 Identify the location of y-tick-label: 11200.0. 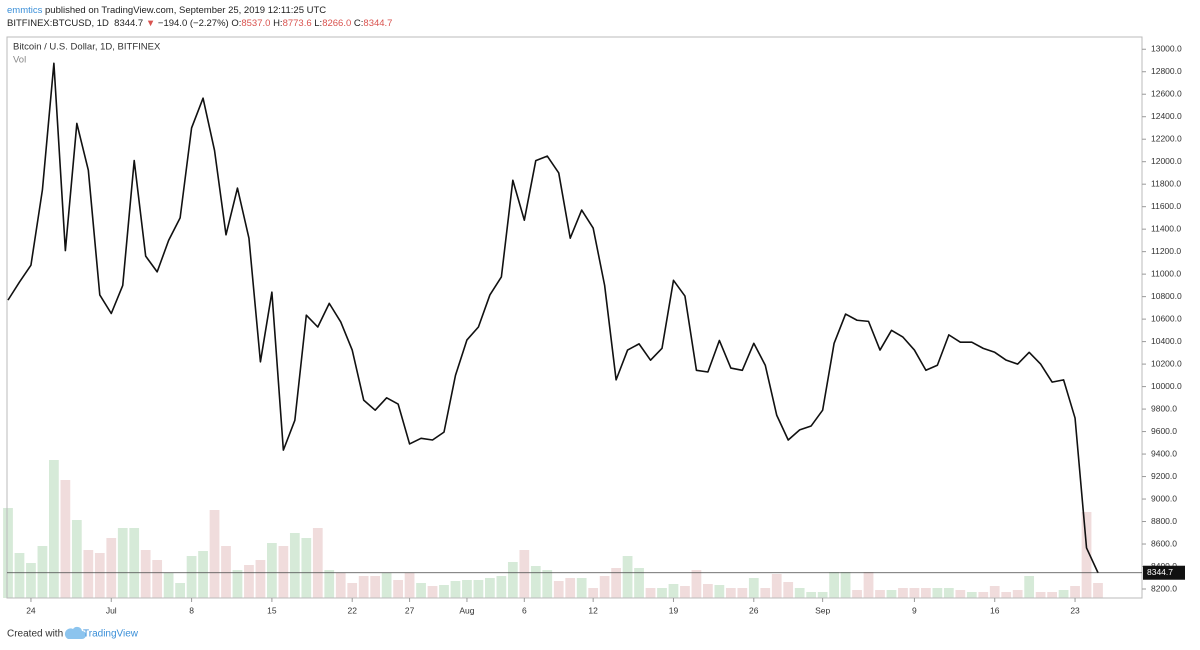
(1166, 251).